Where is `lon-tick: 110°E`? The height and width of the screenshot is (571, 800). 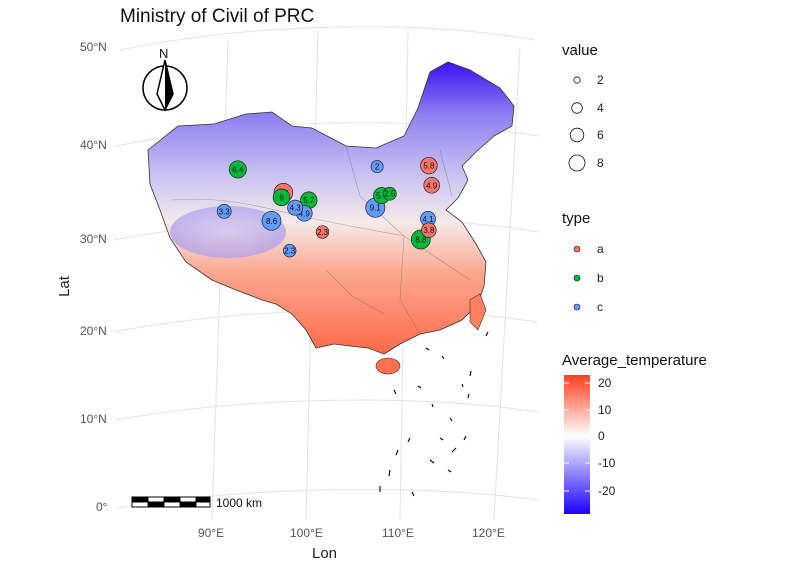
lon-tick: 110°E is located at coordinates (398, 533).